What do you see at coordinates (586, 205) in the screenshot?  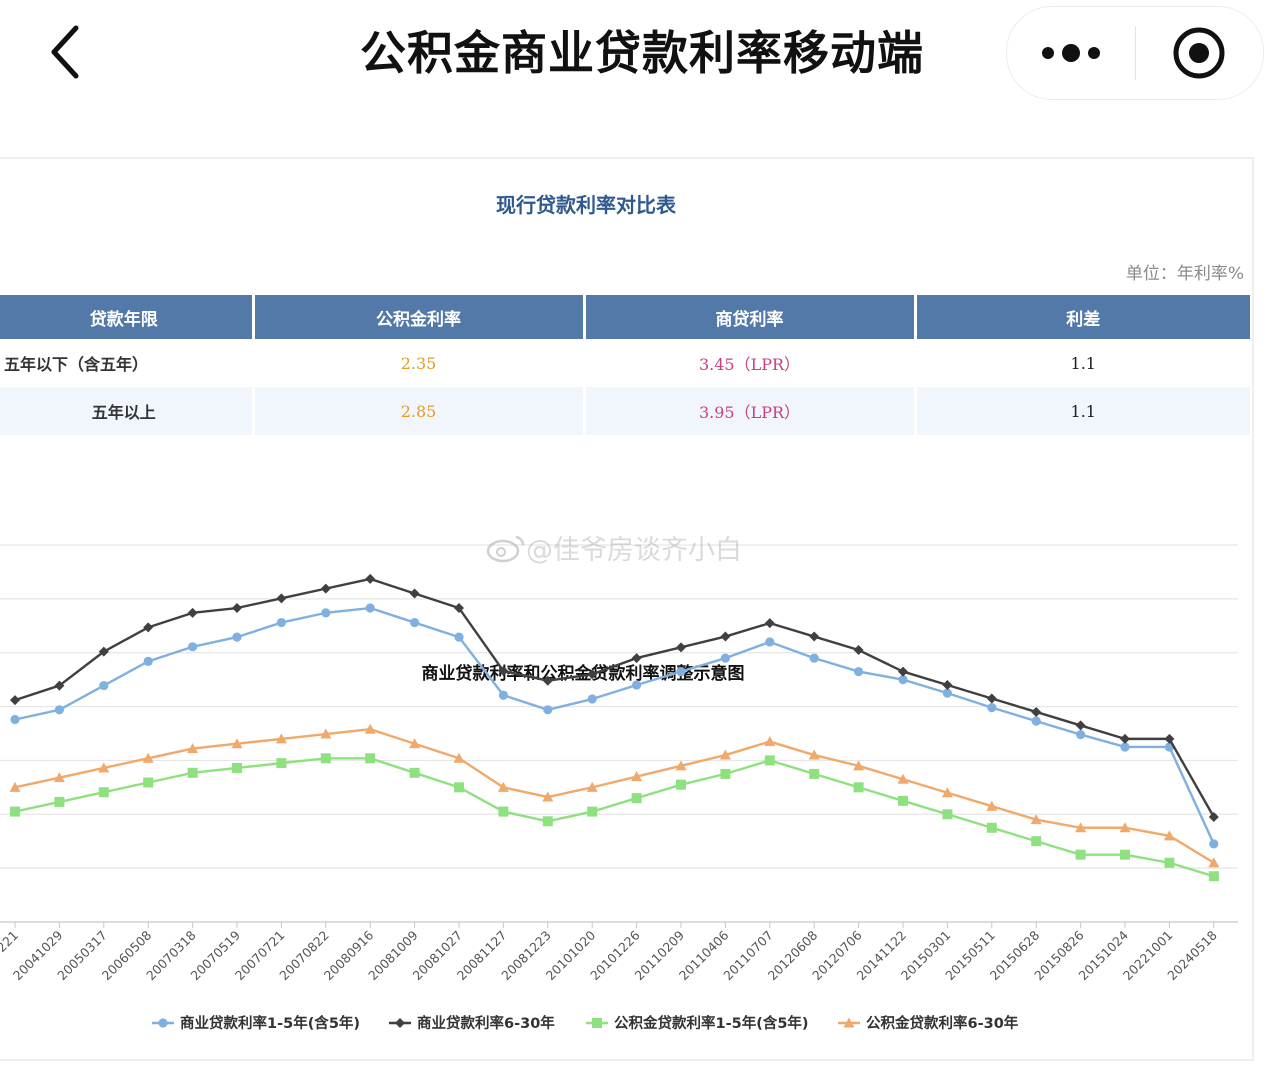 I see `table-title: 现行贷款利率对比表` at bounding box center [586, 205].